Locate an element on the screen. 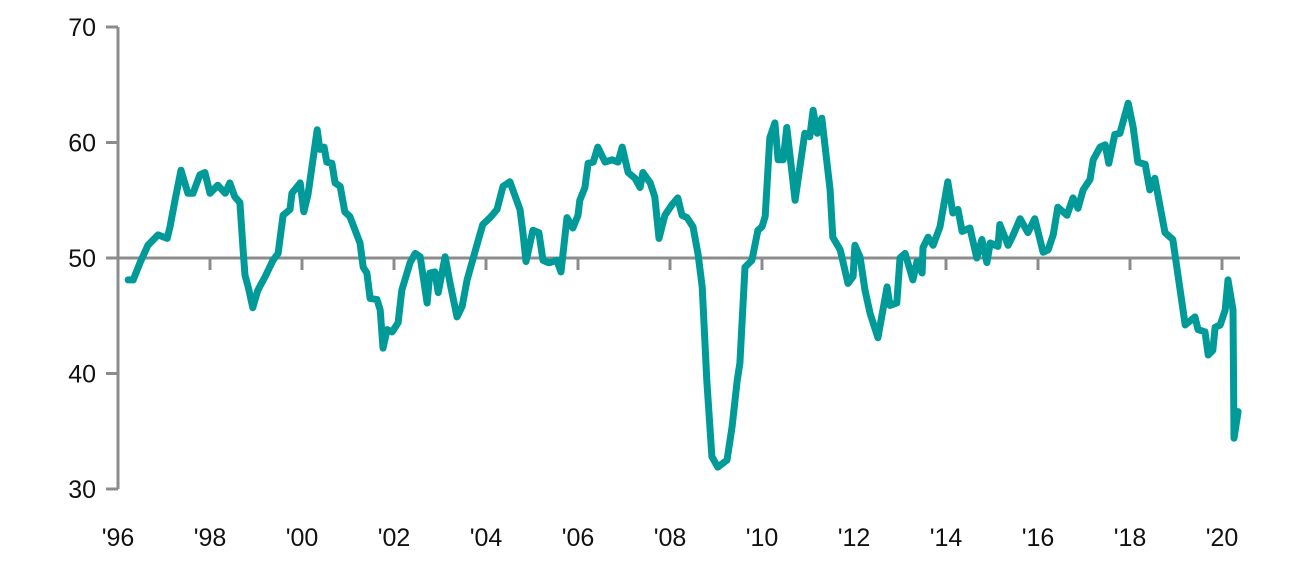 The height and width of the screenshot is (577, 1311). y-tick-label: 60 is located at coordinates (82, 144).